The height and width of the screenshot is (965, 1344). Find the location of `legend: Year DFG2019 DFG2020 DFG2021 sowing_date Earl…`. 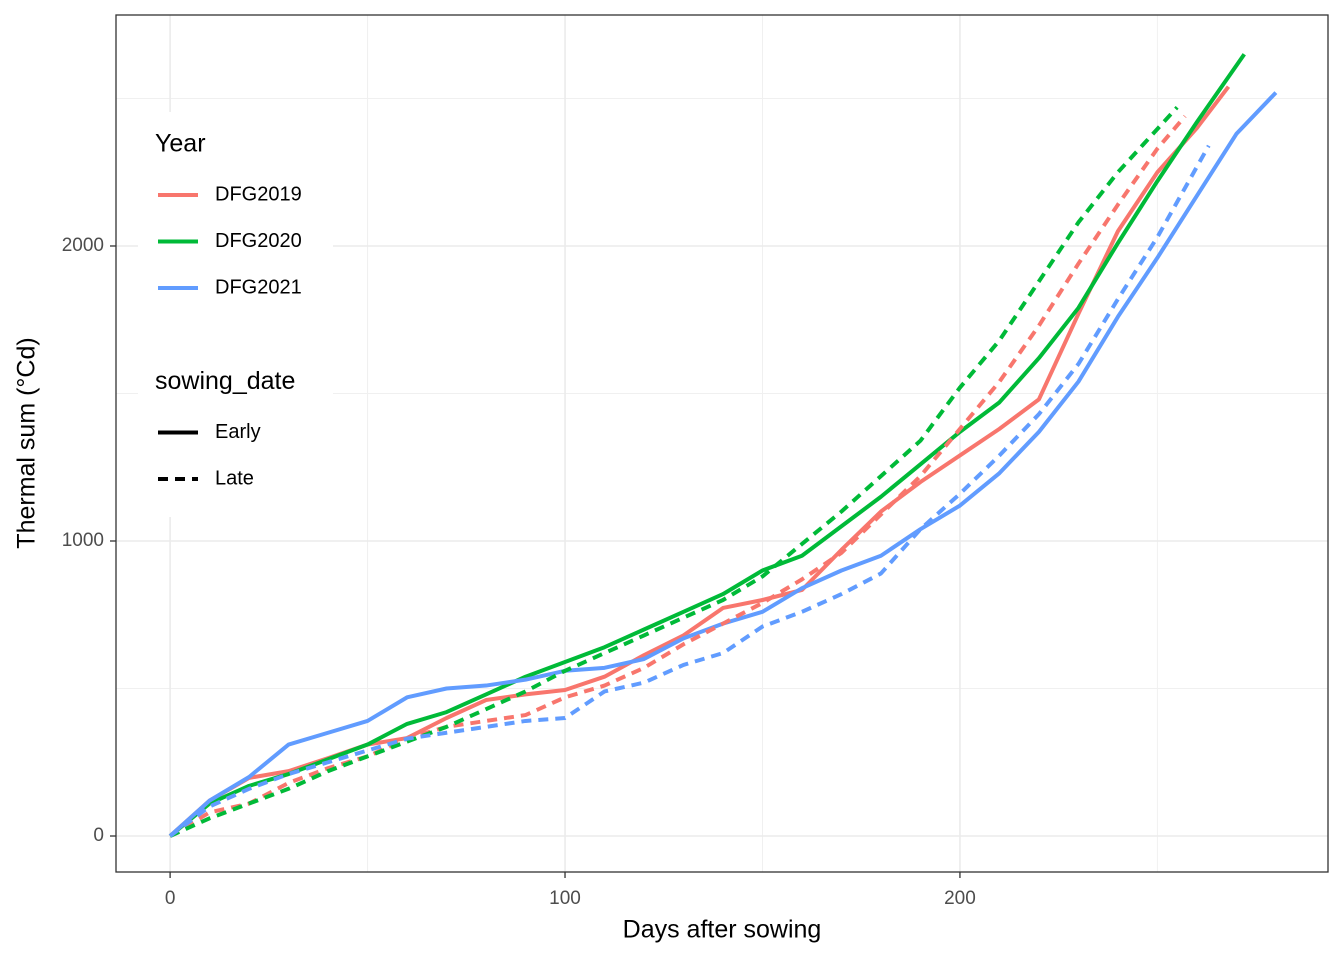

legend: Year DFG2019 DFG2020 DFG2021 sowing_date Earl… is located at coordinates (235, 314).